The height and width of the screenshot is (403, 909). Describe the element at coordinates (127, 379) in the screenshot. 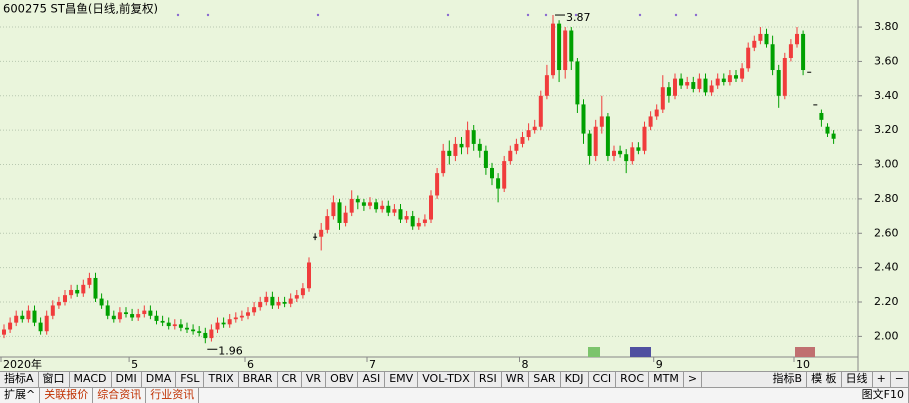

I see `indicator-tab: DMI` at that location.